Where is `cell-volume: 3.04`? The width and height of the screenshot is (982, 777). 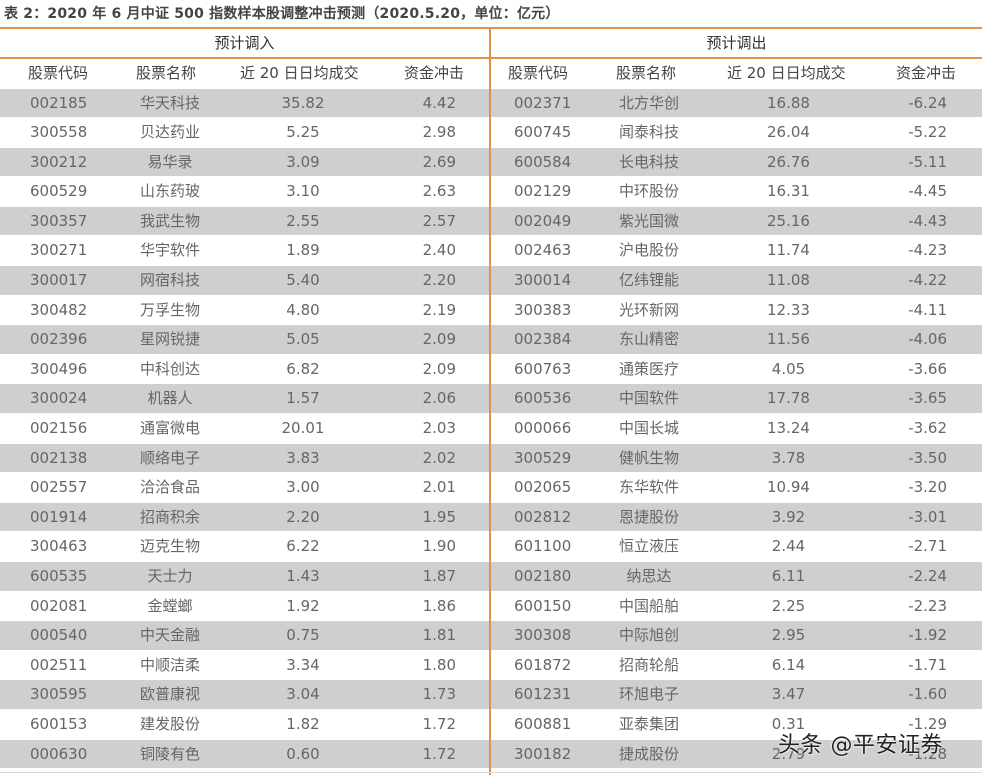
cell-volume: 3.04 is located at coordinates (303, 694).